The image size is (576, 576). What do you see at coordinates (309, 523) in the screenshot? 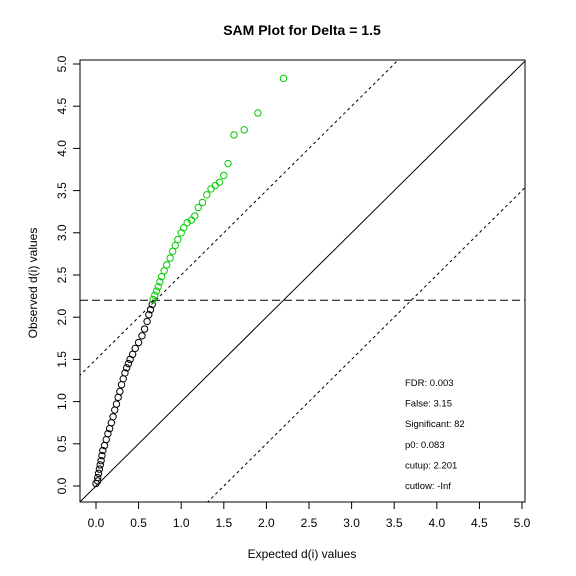
I see `x-tick-label: 2.5` at bounding box center [309, 523].